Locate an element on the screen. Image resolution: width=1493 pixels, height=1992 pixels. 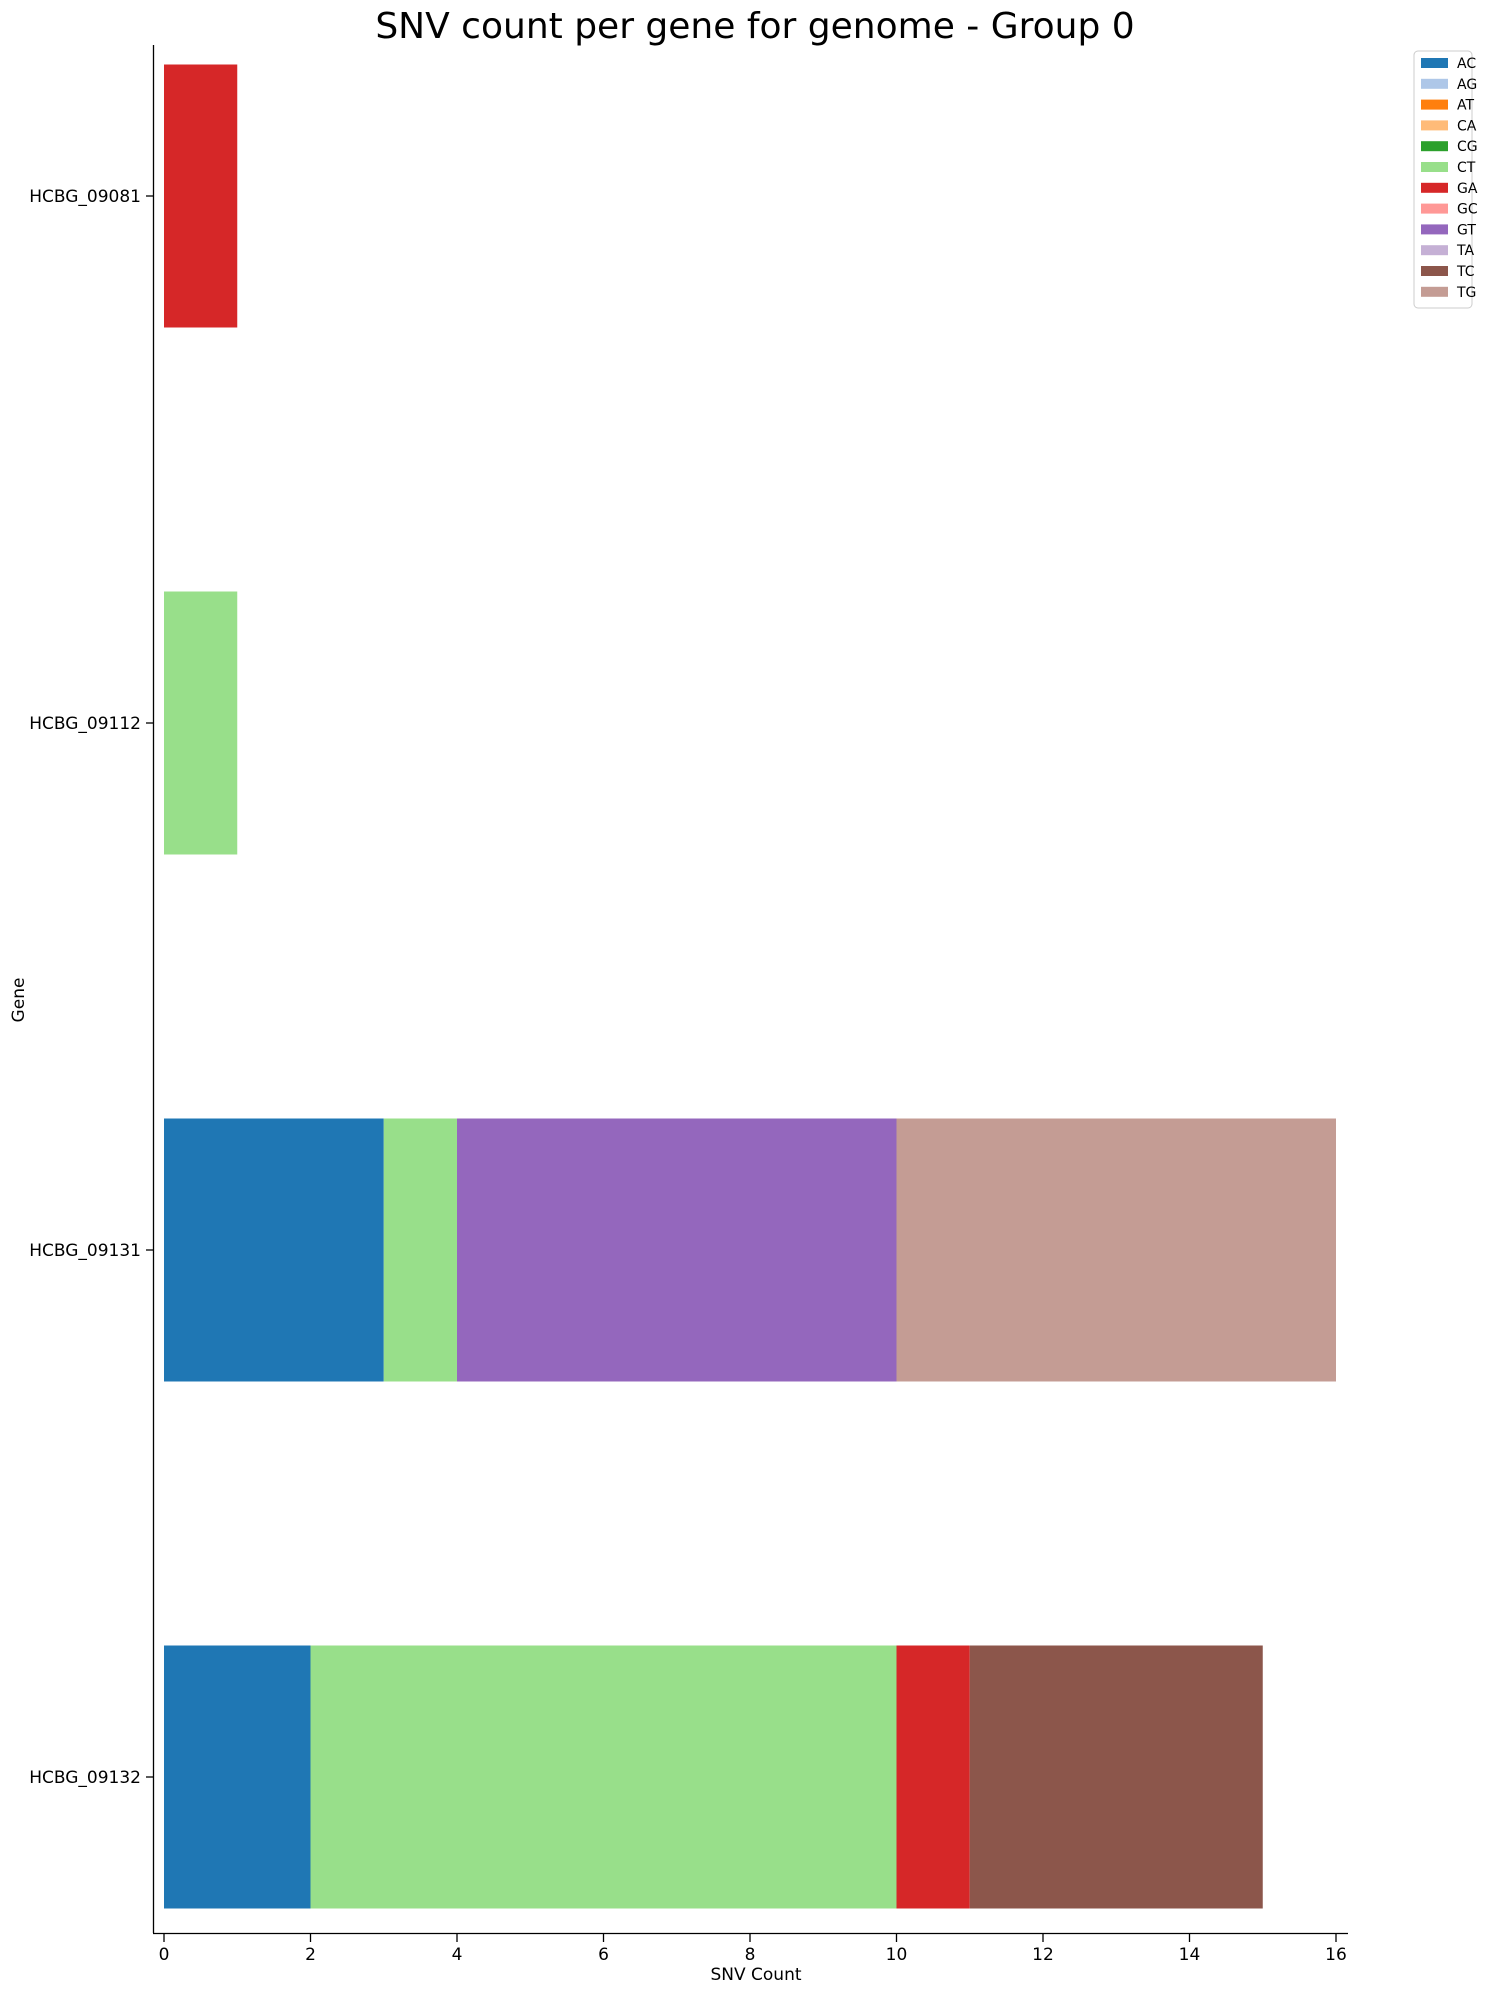
legend-label-ac: AC is located at coordinates (1466, 64).